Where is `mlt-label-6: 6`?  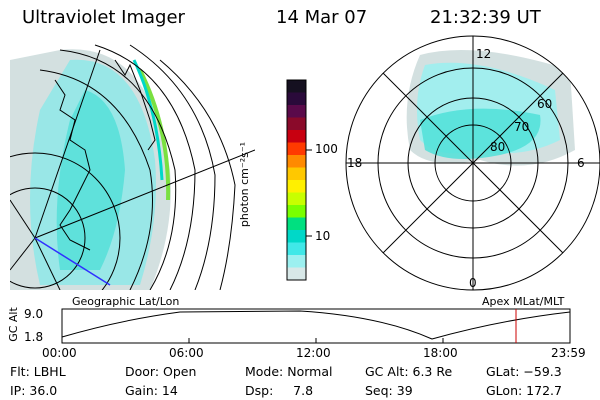 mlt-label-6: 6 is located at coordinates (581, 163).